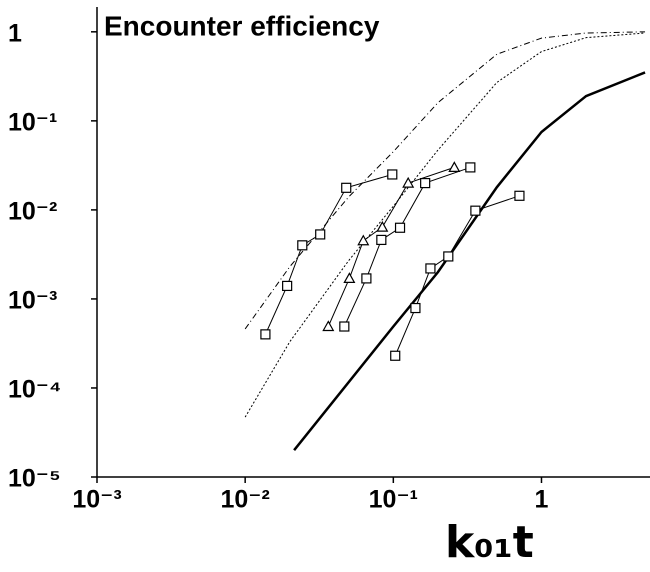 The height and width of the screenshot is (572, 650). What do you see at coordinates (34, 390) in the screenshot?
I see `y-tick-label: 10⁻⁴` at bounding box center [34, 390].